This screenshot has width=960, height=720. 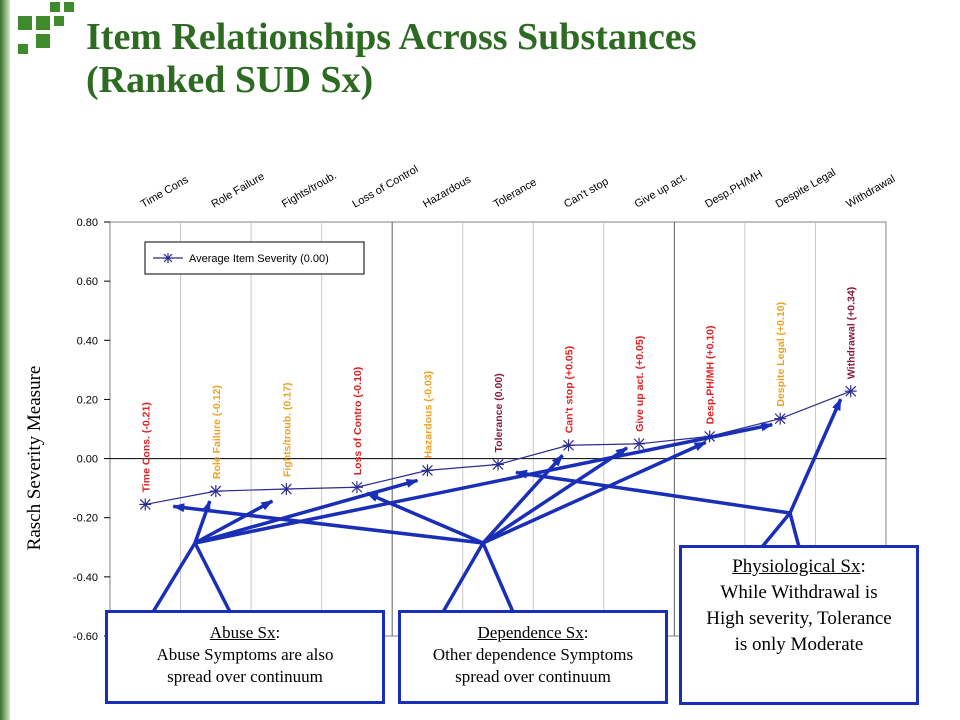 I want to click on category-label: Time Cons, so click(x=165, y=192).